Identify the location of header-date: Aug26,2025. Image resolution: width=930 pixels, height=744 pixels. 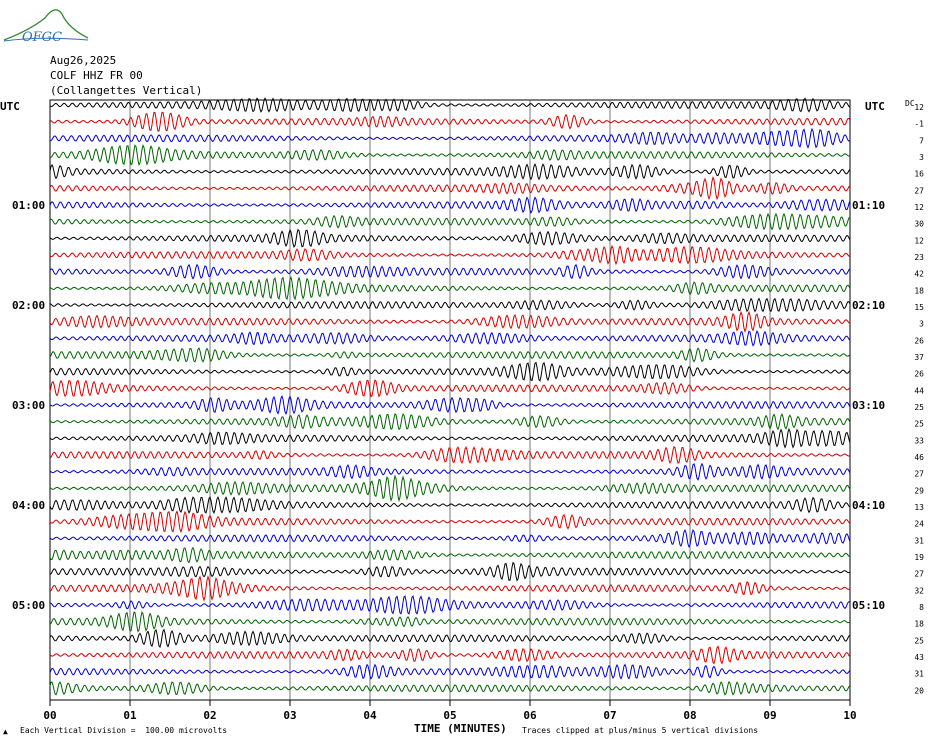
(83, 60).